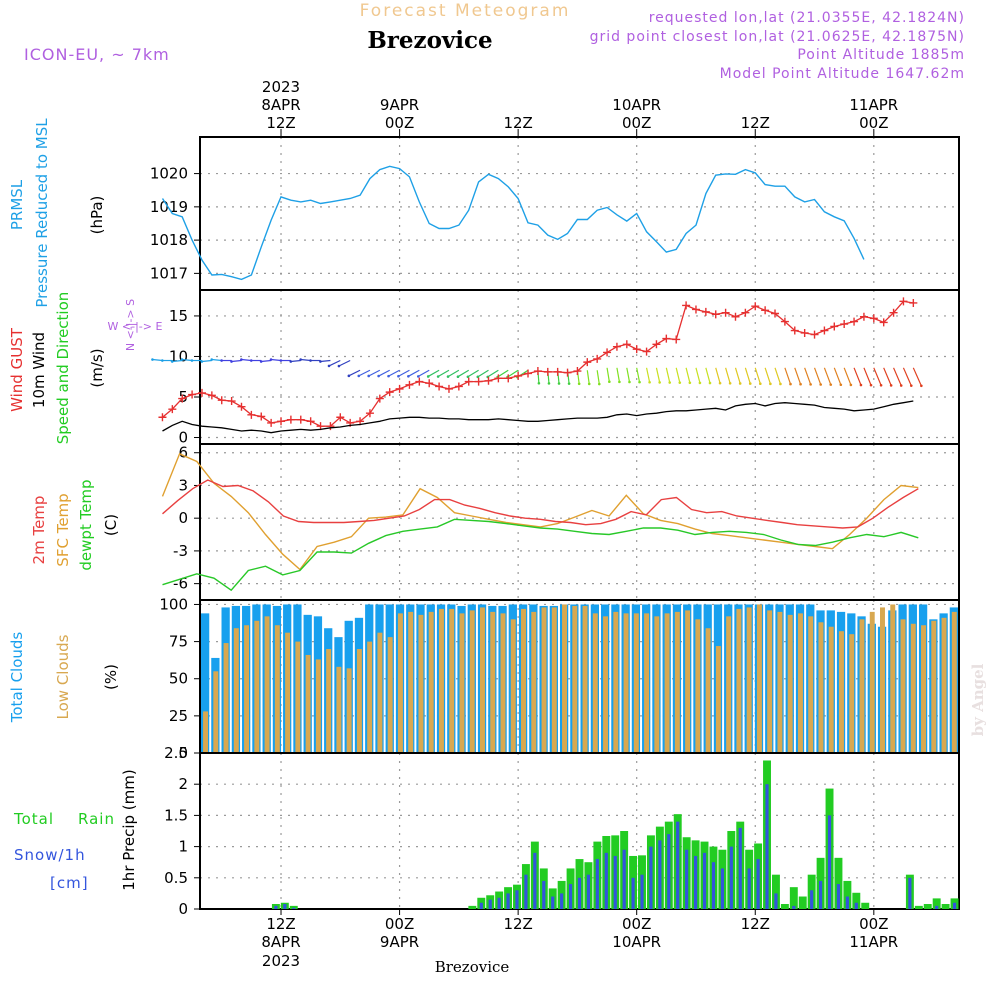 The width and height of the screenshot is (1000, 1000). I want to click on wind-panel: 0 5 10 15, so click(555, 368).